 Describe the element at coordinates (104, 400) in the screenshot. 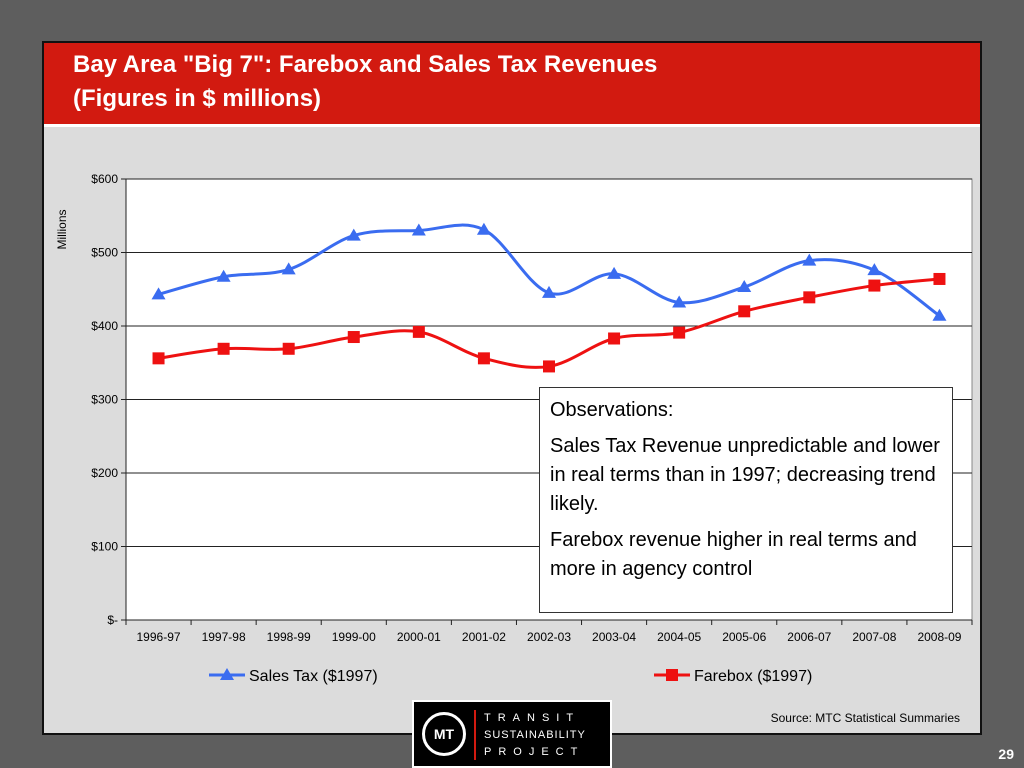

I see `y-tick-label: $300` at that location.